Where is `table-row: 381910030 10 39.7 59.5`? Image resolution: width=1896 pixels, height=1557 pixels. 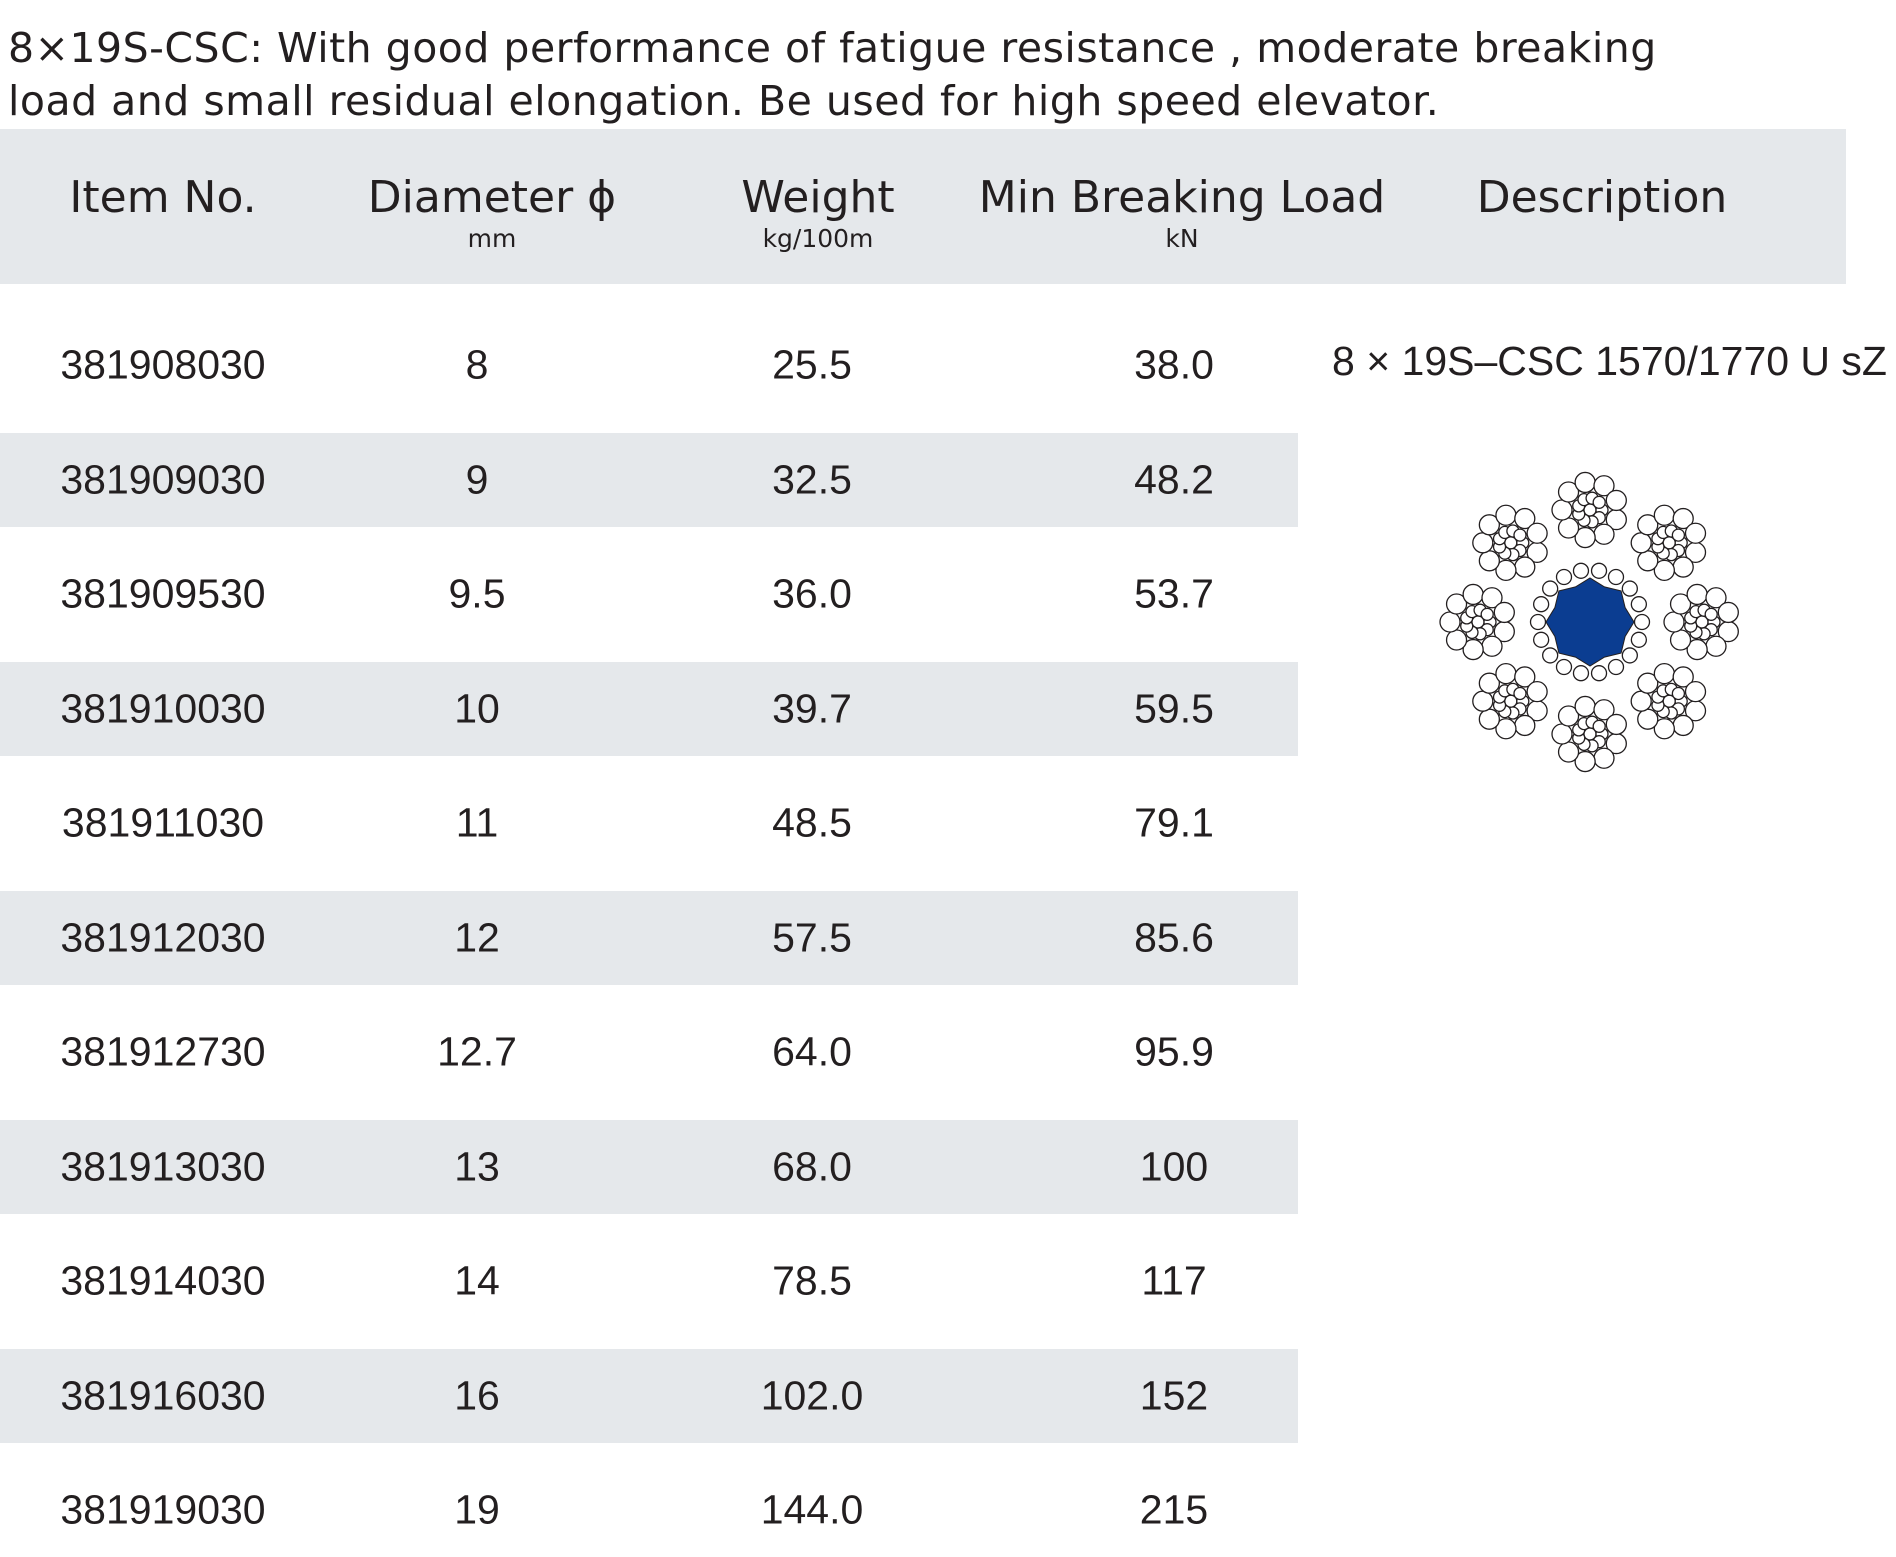 table-row: 381910030 10 39.7 59.5 is located at coordinates (649, 708).